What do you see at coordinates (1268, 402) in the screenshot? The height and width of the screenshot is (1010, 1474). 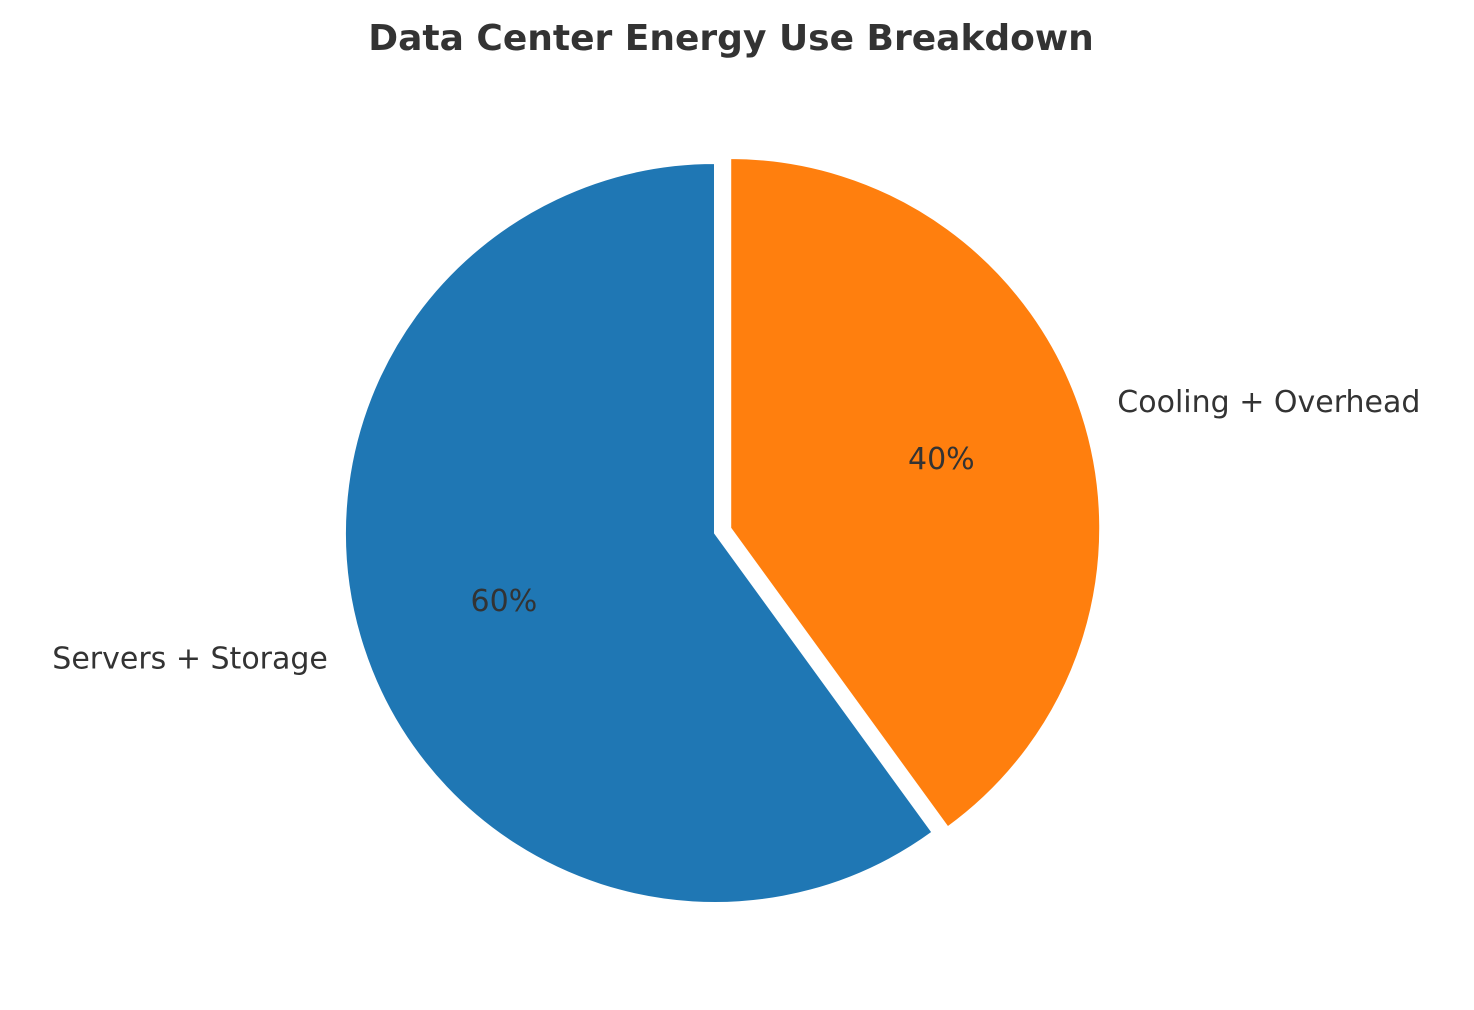 I see `slice-label: Cooling + Overhead` at bounding box center [1268, 402].